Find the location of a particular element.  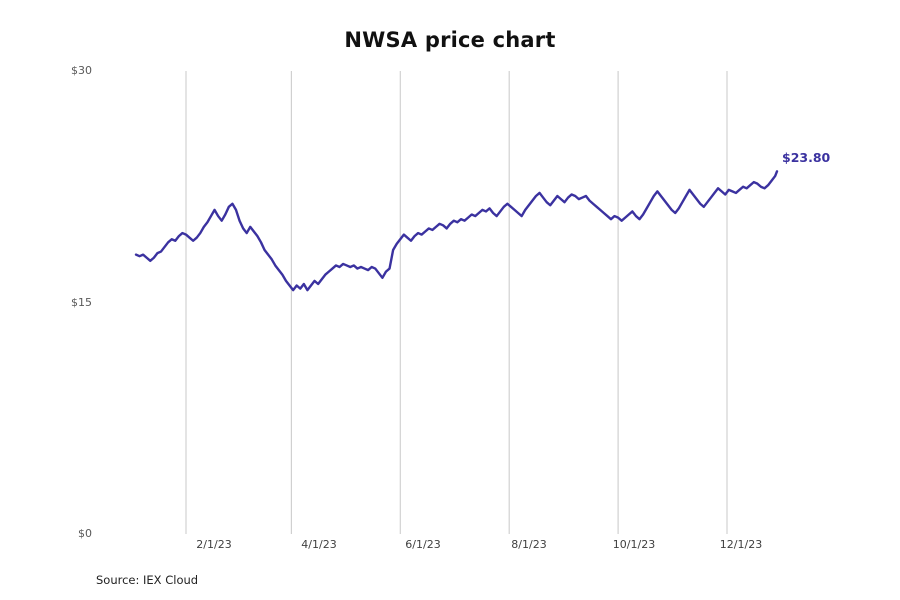

y-axis-tick-label: $15 is located at coordinates (81, 302).